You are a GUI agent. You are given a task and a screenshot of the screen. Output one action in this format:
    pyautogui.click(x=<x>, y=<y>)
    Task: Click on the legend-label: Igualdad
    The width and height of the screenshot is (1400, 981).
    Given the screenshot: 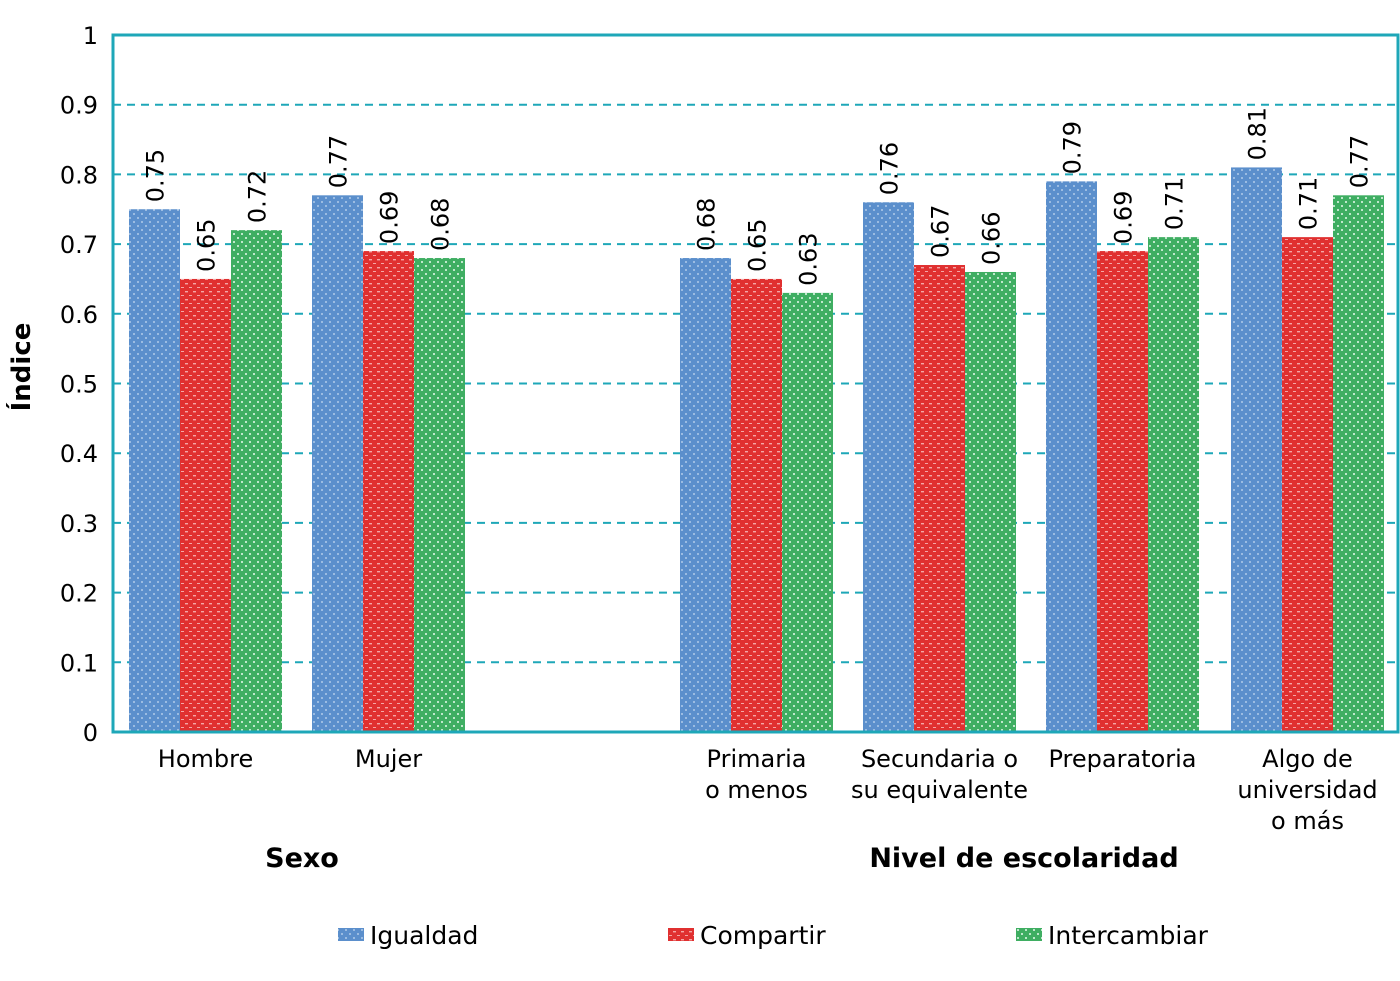 What is the action you would take?
    pyautogui.click(x=424, y=935)
    